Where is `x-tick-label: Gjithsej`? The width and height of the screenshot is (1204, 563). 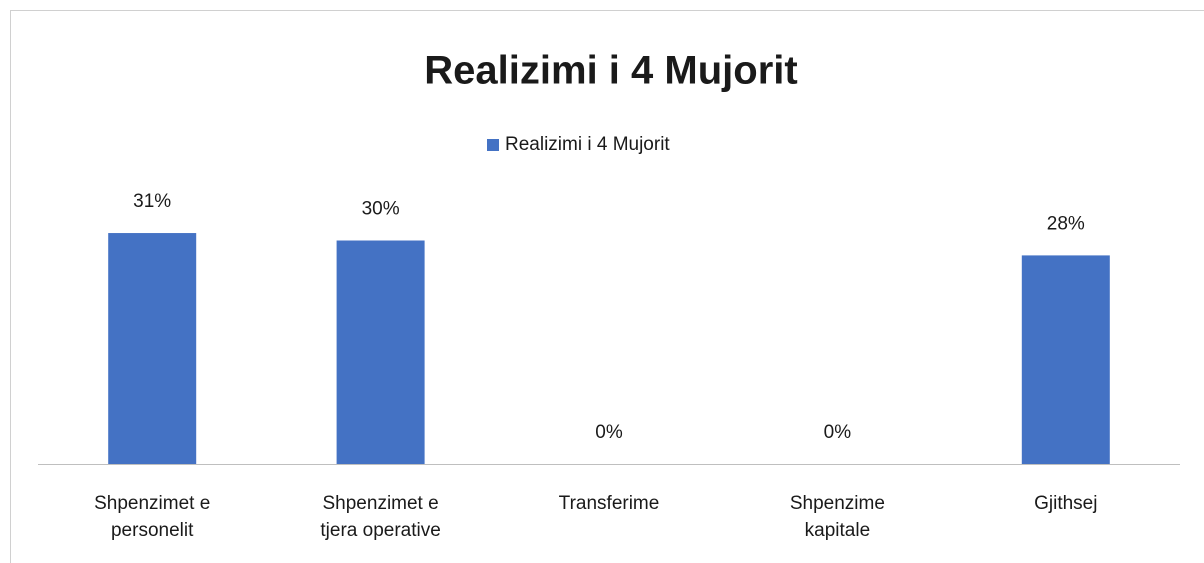 x-tick-label: Gjithsej is located at coordinates (1066, 503).